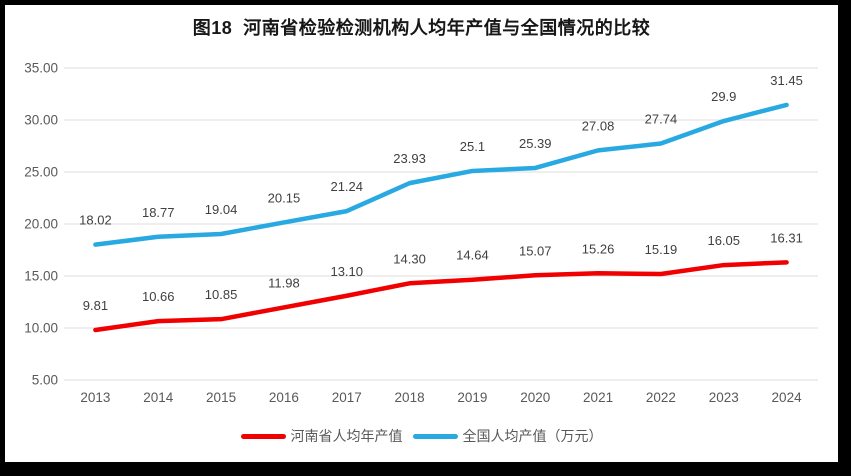  I want to click on y-axis-tick-label: 15.00, so click(41, 276).